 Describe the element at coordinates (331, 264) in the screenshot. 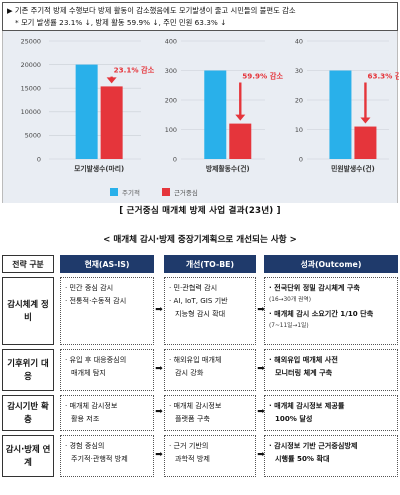

I see `header-outcome: 성과(Outcome)` at that location.